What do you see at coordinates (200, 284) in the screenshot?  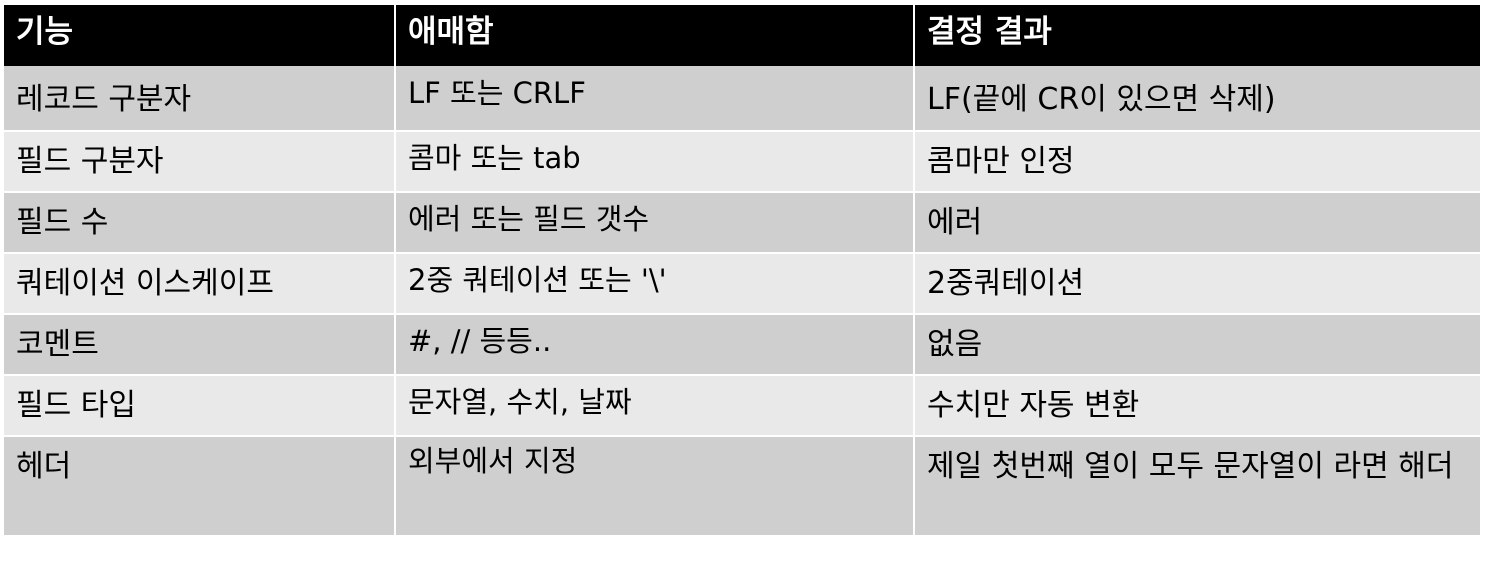 I see `table-cell-feature: 쿼테이션 이스케이프` at bounding box center [200, 284].